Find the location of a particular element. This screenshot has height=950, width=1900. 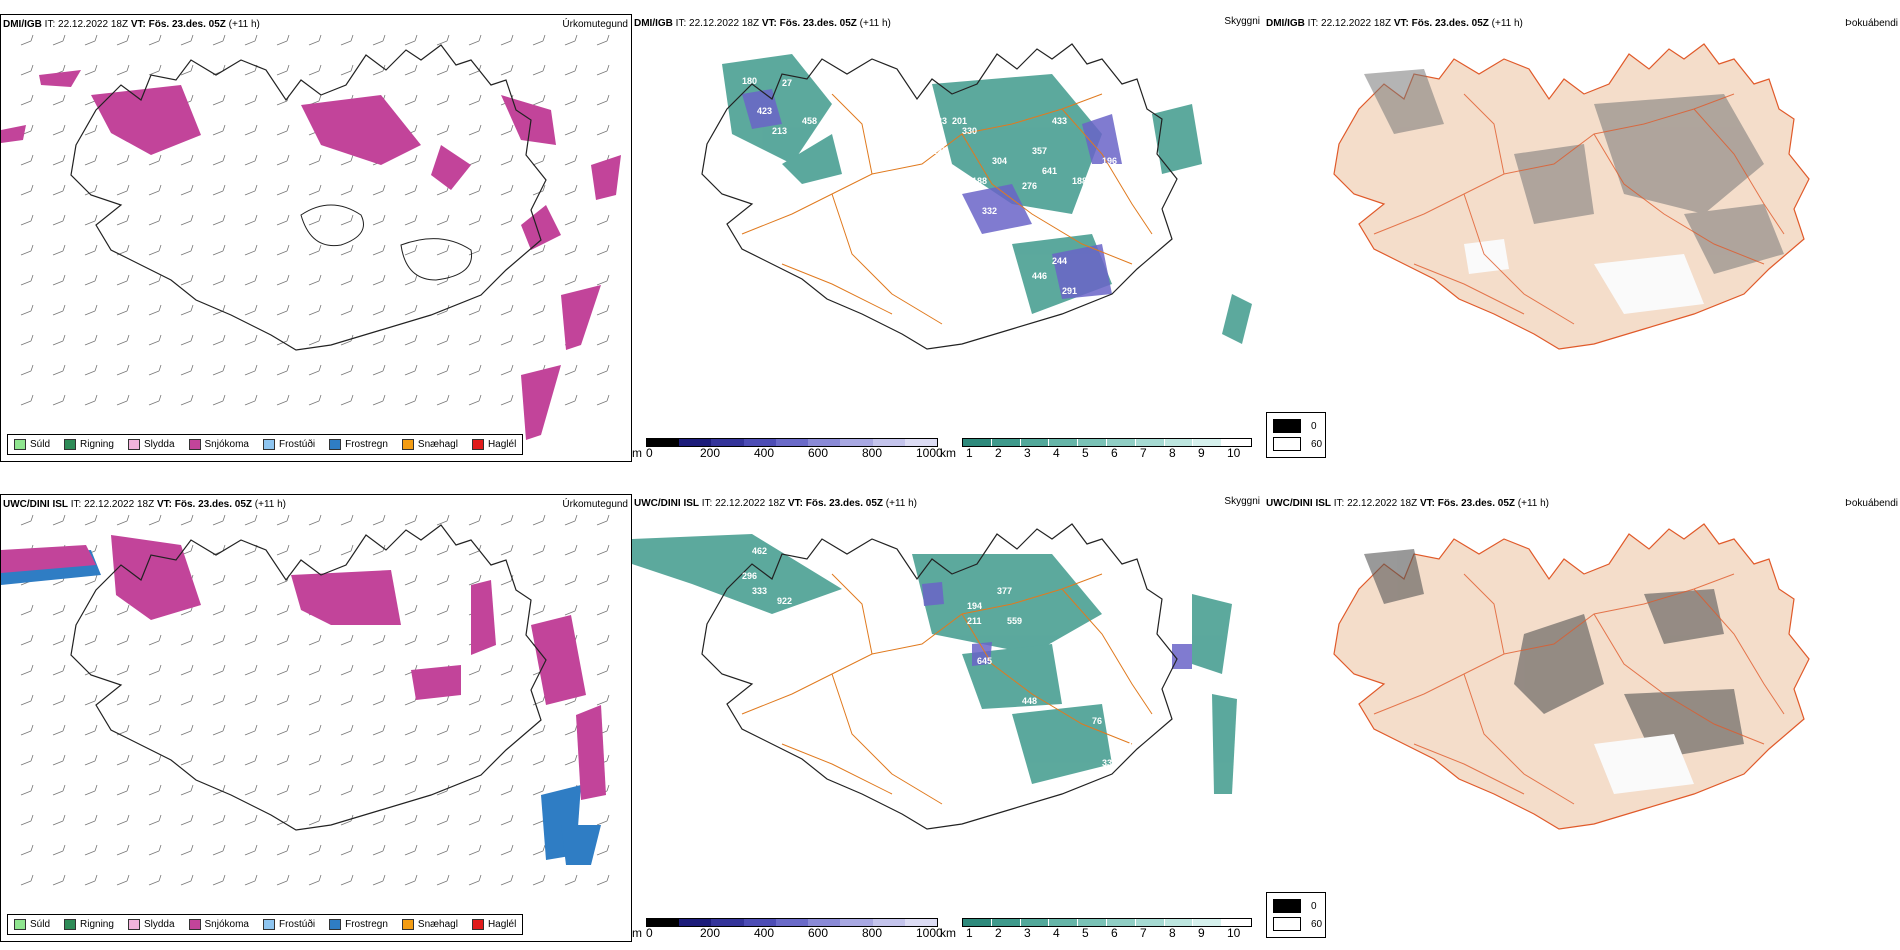

visibility-teal-areas is located at coordinates (934, 664).